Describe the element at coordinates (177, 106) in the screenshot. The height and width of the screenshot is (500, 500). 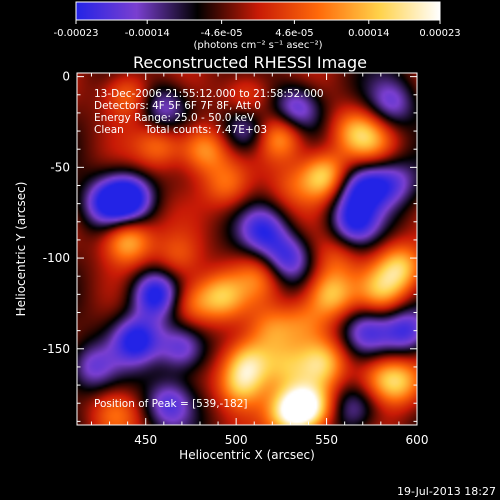
I see `detectors-annotation: Detectors: 4F 5F 6F 7F 8F, Att 0` at that location.